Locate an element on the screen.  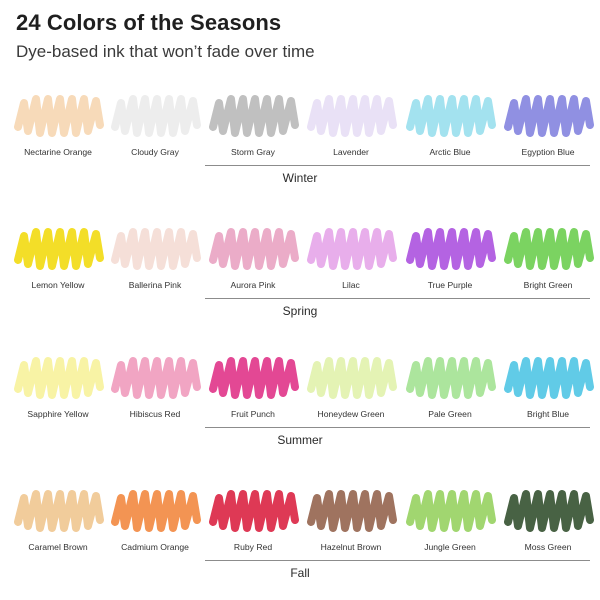
swatch-label: Lemon Yellow is located at coordinates (58, 285).